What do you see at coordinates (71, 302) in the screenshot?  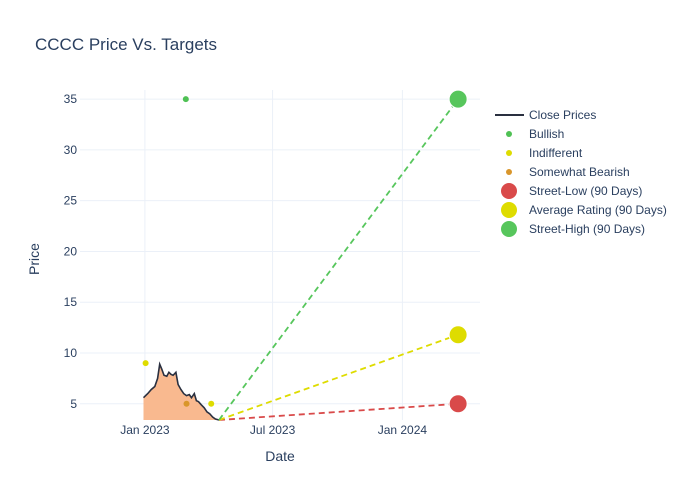 I see `y-tick-label: 15` at bounding box center [71, 302].